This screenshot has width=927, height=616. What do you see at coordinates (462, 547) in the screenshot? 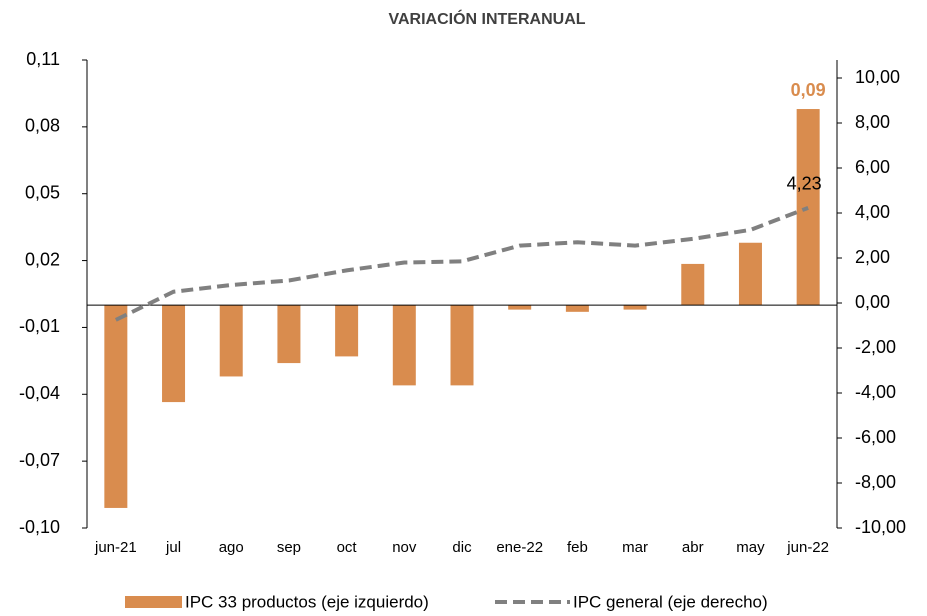
I see `x-tick-label: dic` at bounding box center [462, 547].